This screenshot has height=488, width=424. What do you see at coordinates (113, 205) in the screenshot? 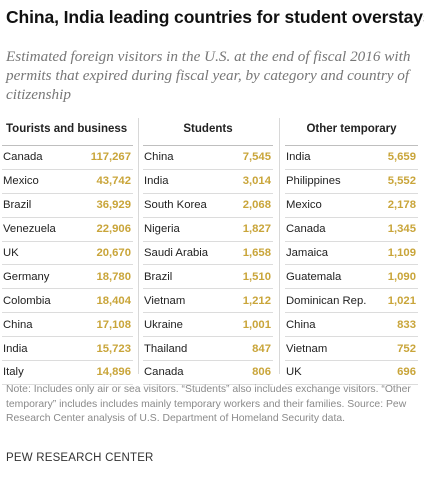
I see `overstay-count: 36,929` at bounding box center [113, 205].